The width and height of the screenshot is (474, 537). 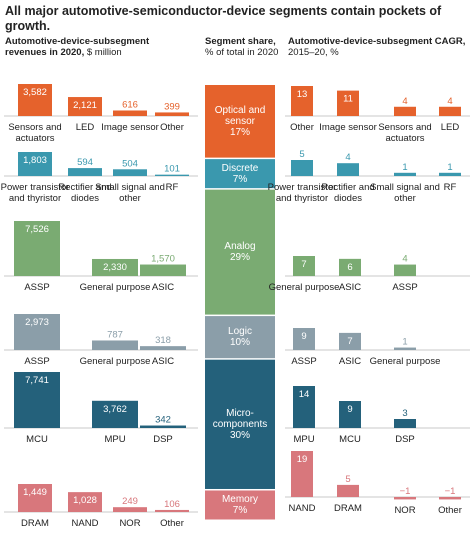 I want to click on category-label: DSP, so click(x=405, y=439).